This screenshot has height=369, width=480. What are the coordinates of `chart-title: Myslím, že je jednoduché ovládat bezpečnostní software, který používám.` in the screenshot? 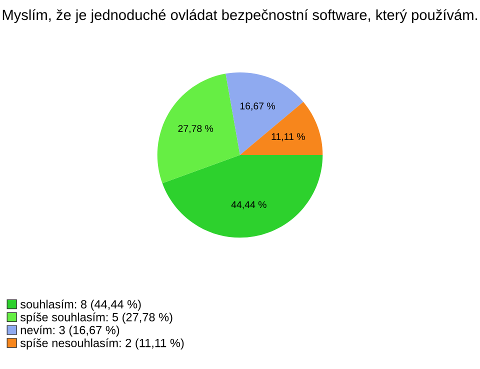 It's located at (239, 16).